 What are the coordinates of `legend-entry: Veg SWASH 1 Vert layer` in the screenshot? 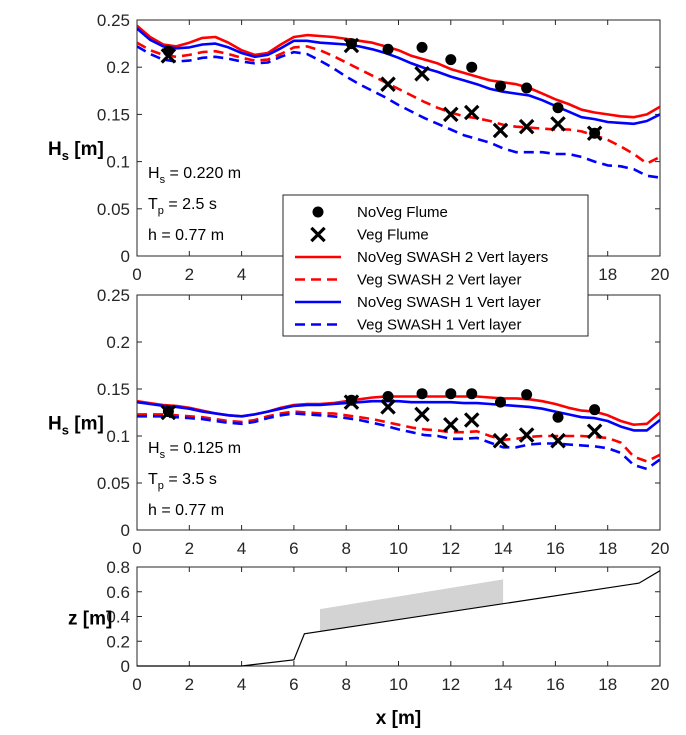 It's located at (408, 325).